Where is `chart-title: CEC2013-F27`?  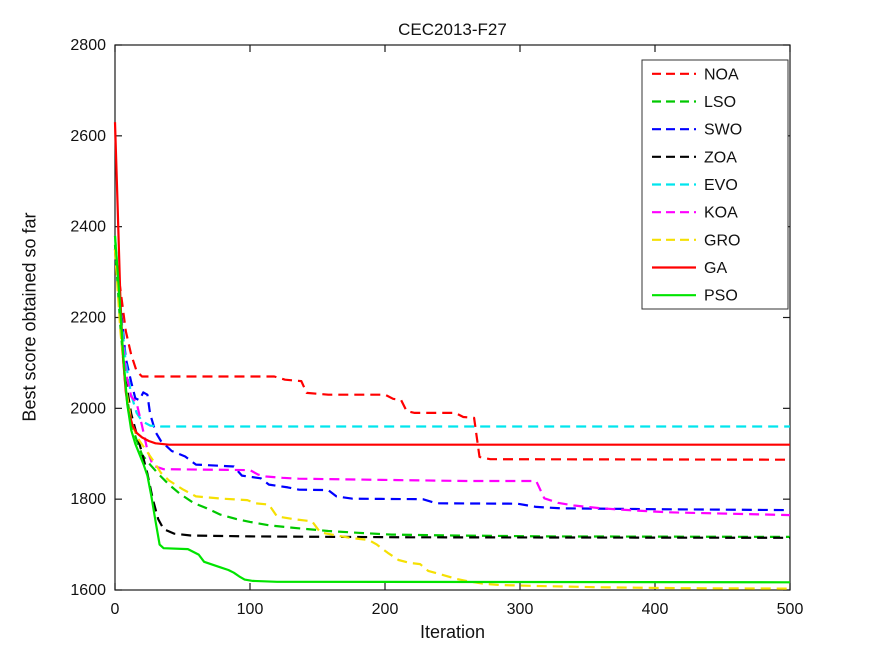
chart-title: CEC2013-F27 is located at coordinates (452, 29).